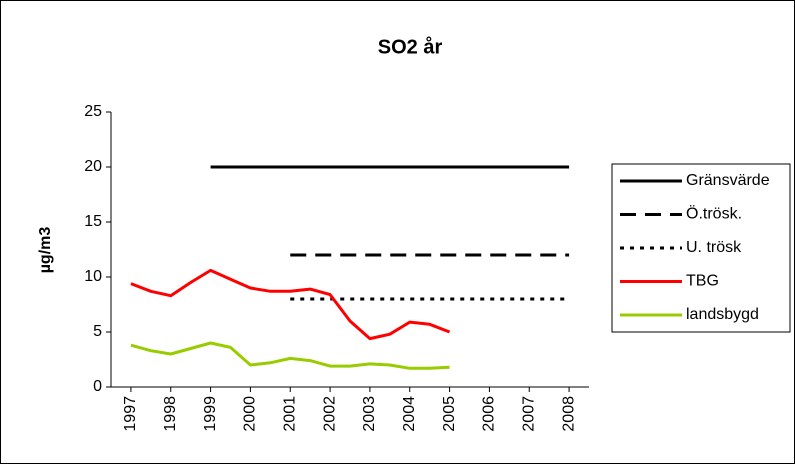 This screenshot has width=795, height=464. Describe the element at coordinates (722, 314) in the screenshot. I see `legend-label: landsbygd` at that location.